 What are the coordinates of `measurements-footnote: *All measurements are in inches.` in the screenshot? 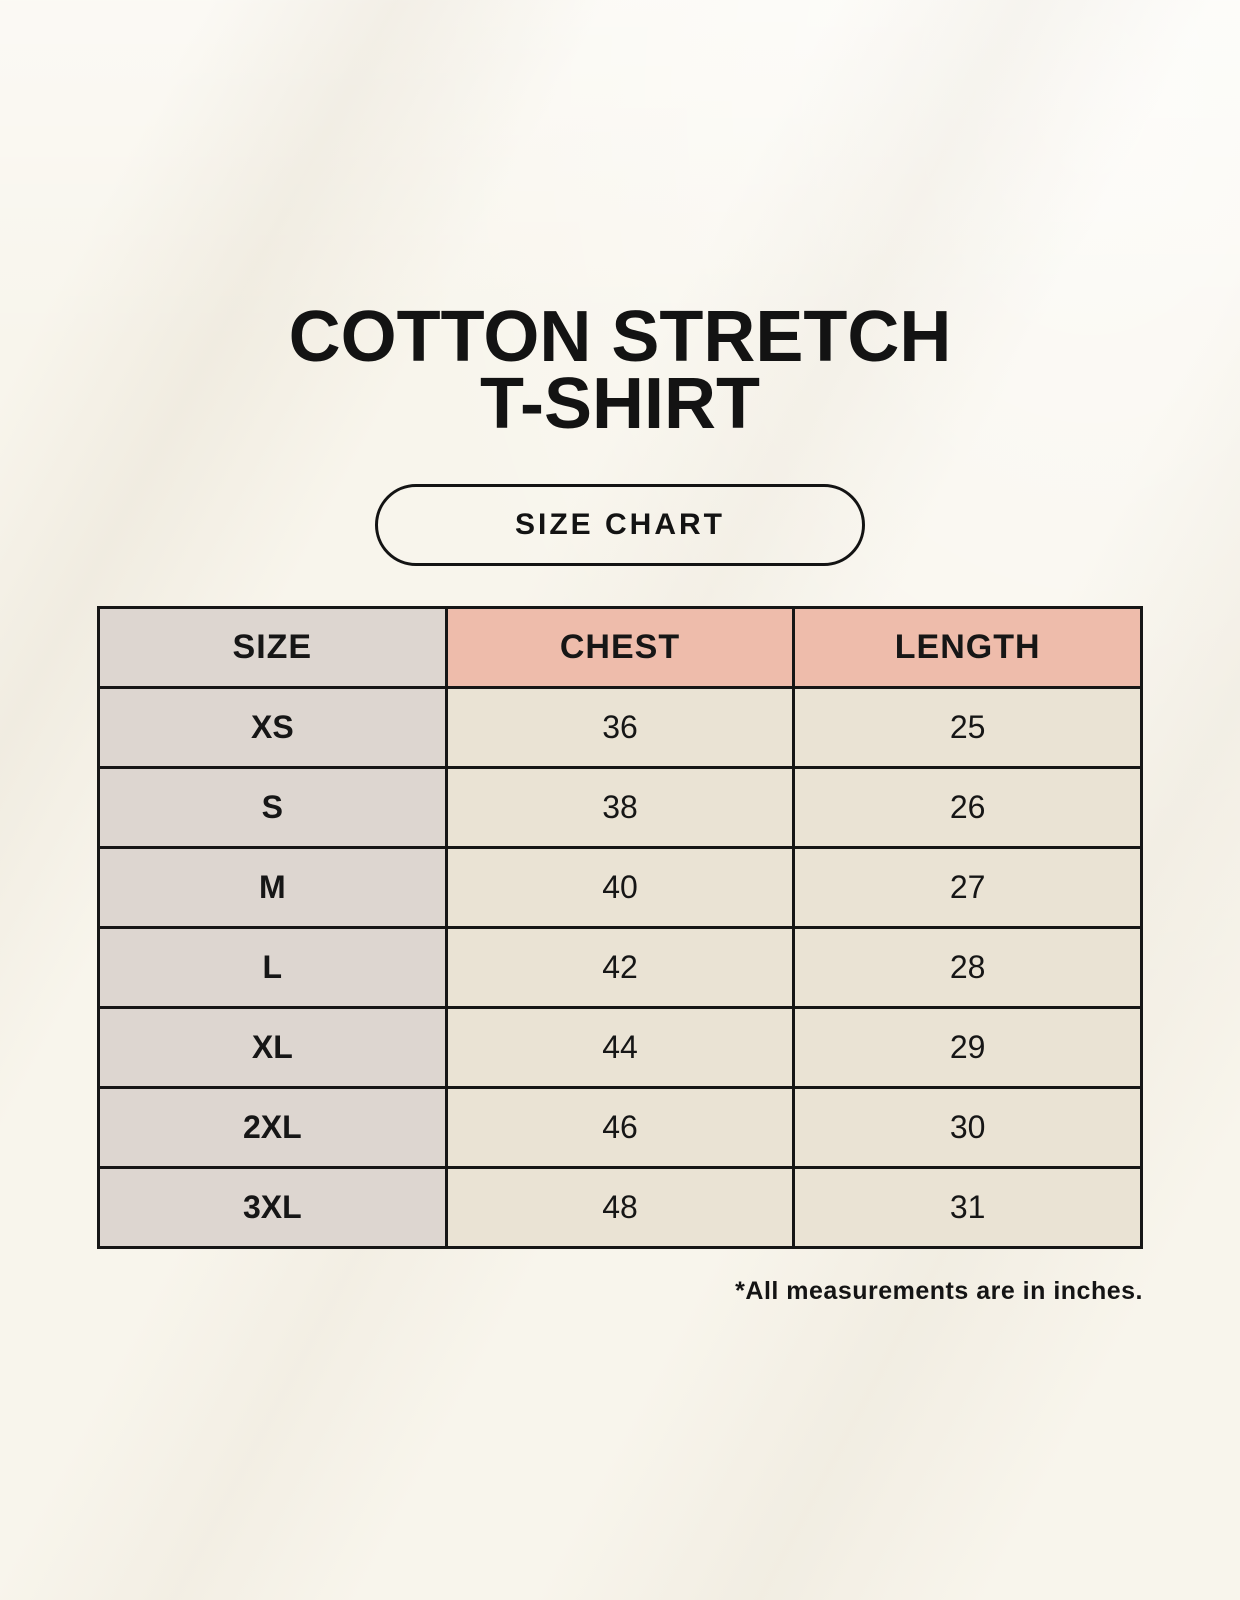 It's located at (939, 1291).